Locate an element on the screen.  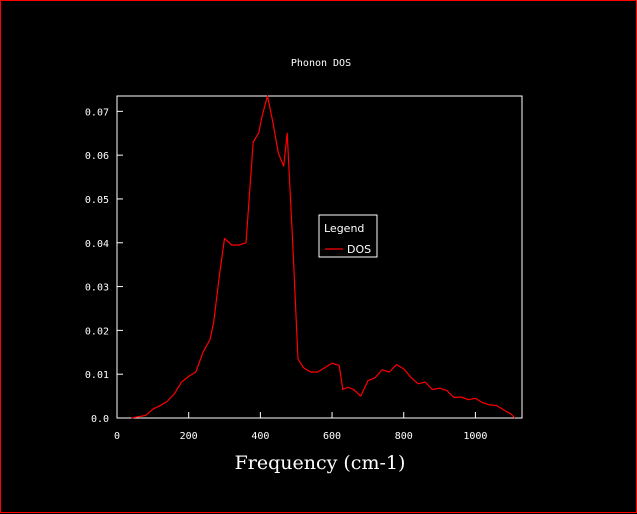
x-axis-label: Frequency (cm-1) is located at coordinates (320, 463).